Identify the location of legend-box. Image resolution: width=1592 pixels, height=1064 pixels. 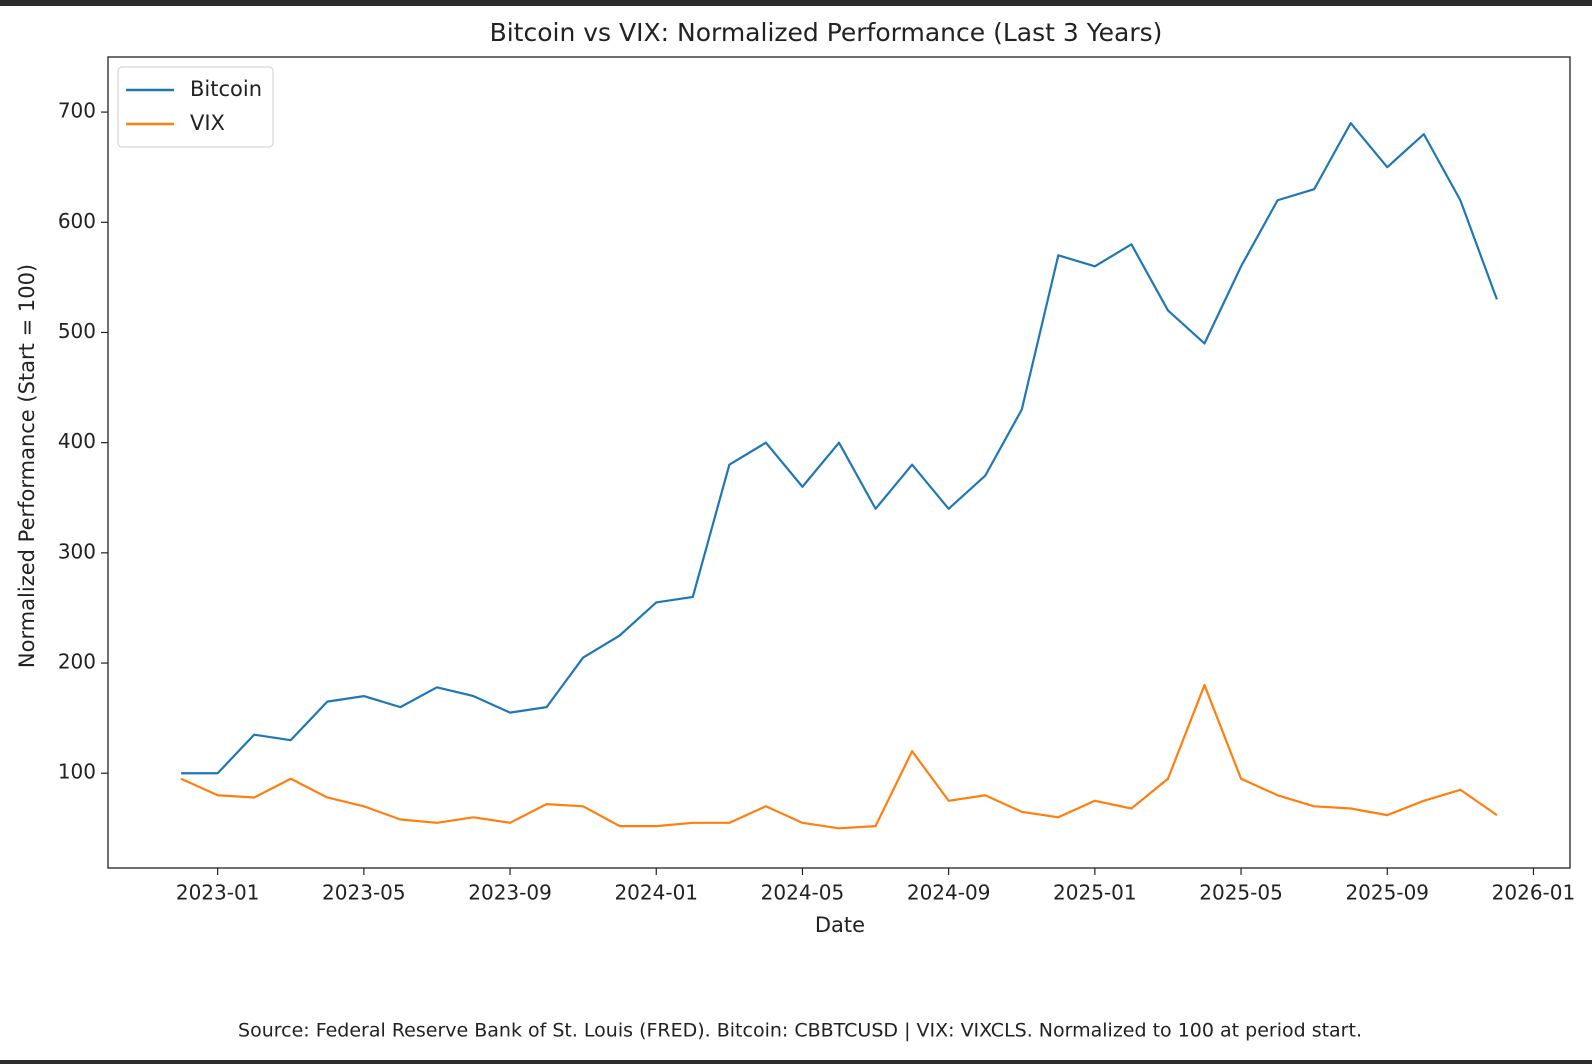
(195, 107).